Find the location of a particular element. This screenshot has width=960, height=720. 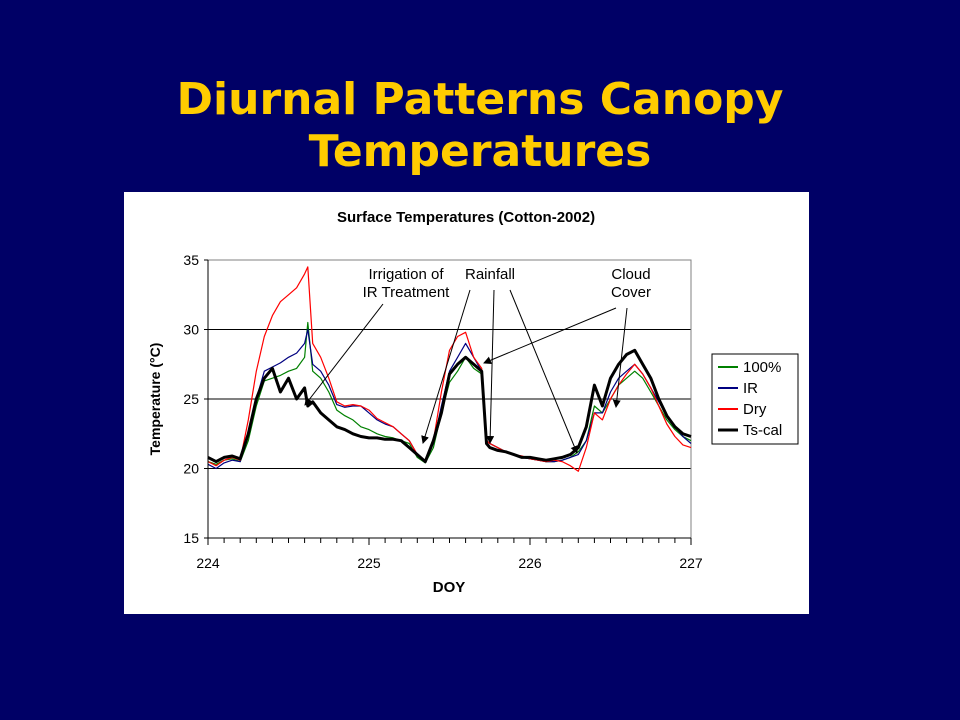

series-line-dry is located at coordinates (449, 369).